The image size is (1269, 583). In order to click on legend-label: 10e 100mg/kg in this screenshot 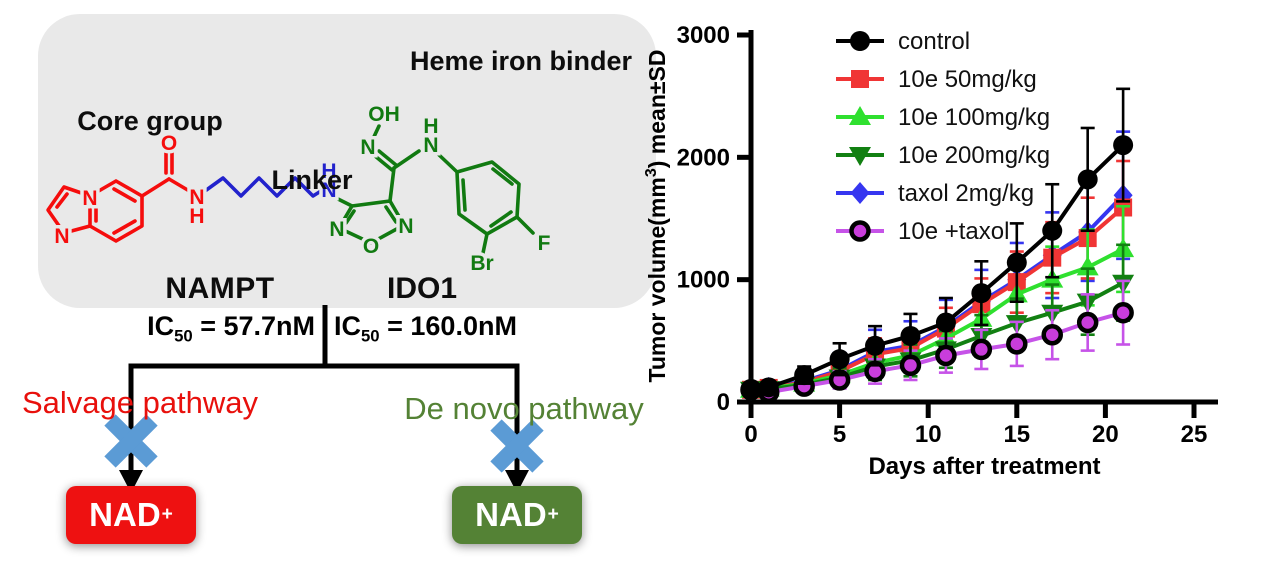, I will do `click(974, 117)`.